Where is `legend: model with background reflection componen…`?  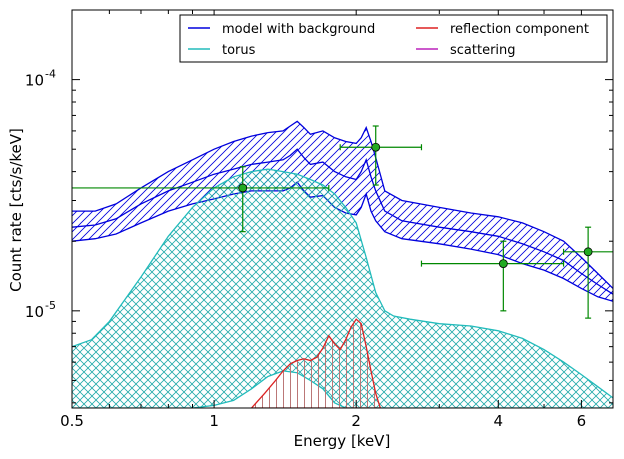
legend: model with background reflection componen… is located at coordinates (393, 38).